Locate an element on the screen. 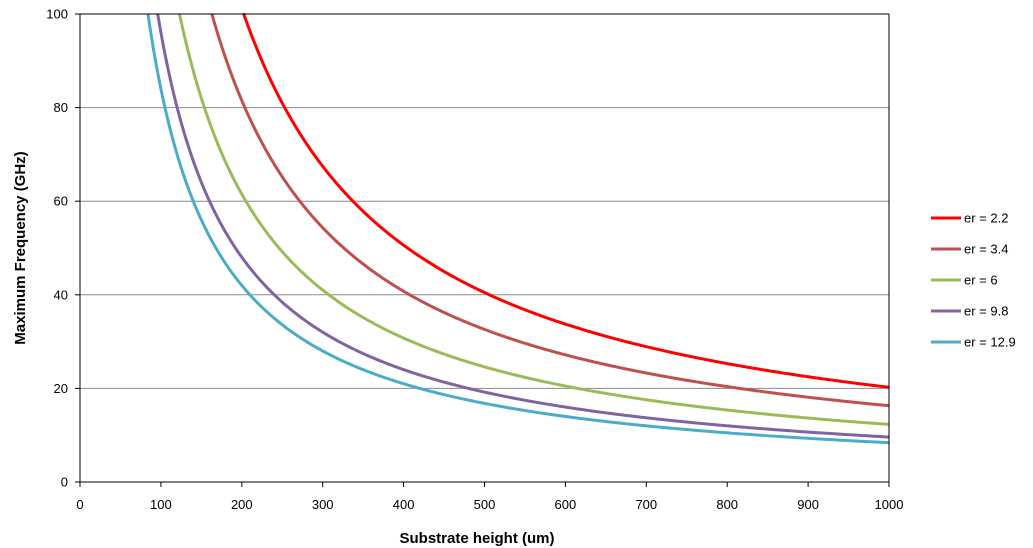  y-tick-label-0: 0 is located at coordinates (64, 482).